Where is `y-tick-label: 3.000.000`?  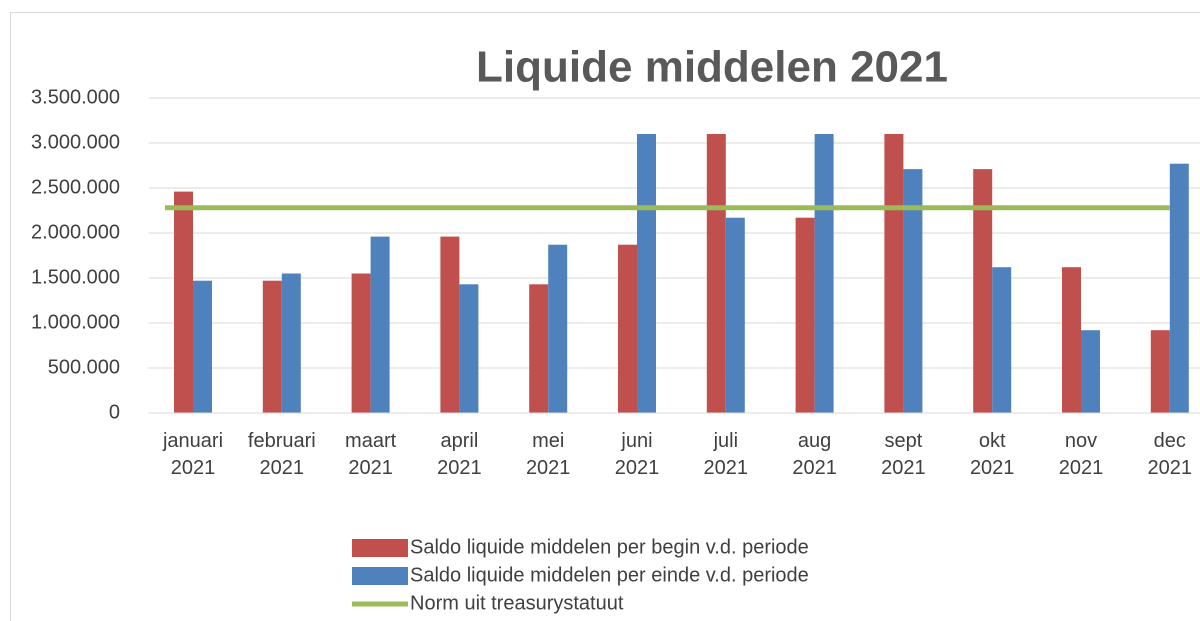 y-tick-label: 3.000.000 is located at coordinates (75, 142).